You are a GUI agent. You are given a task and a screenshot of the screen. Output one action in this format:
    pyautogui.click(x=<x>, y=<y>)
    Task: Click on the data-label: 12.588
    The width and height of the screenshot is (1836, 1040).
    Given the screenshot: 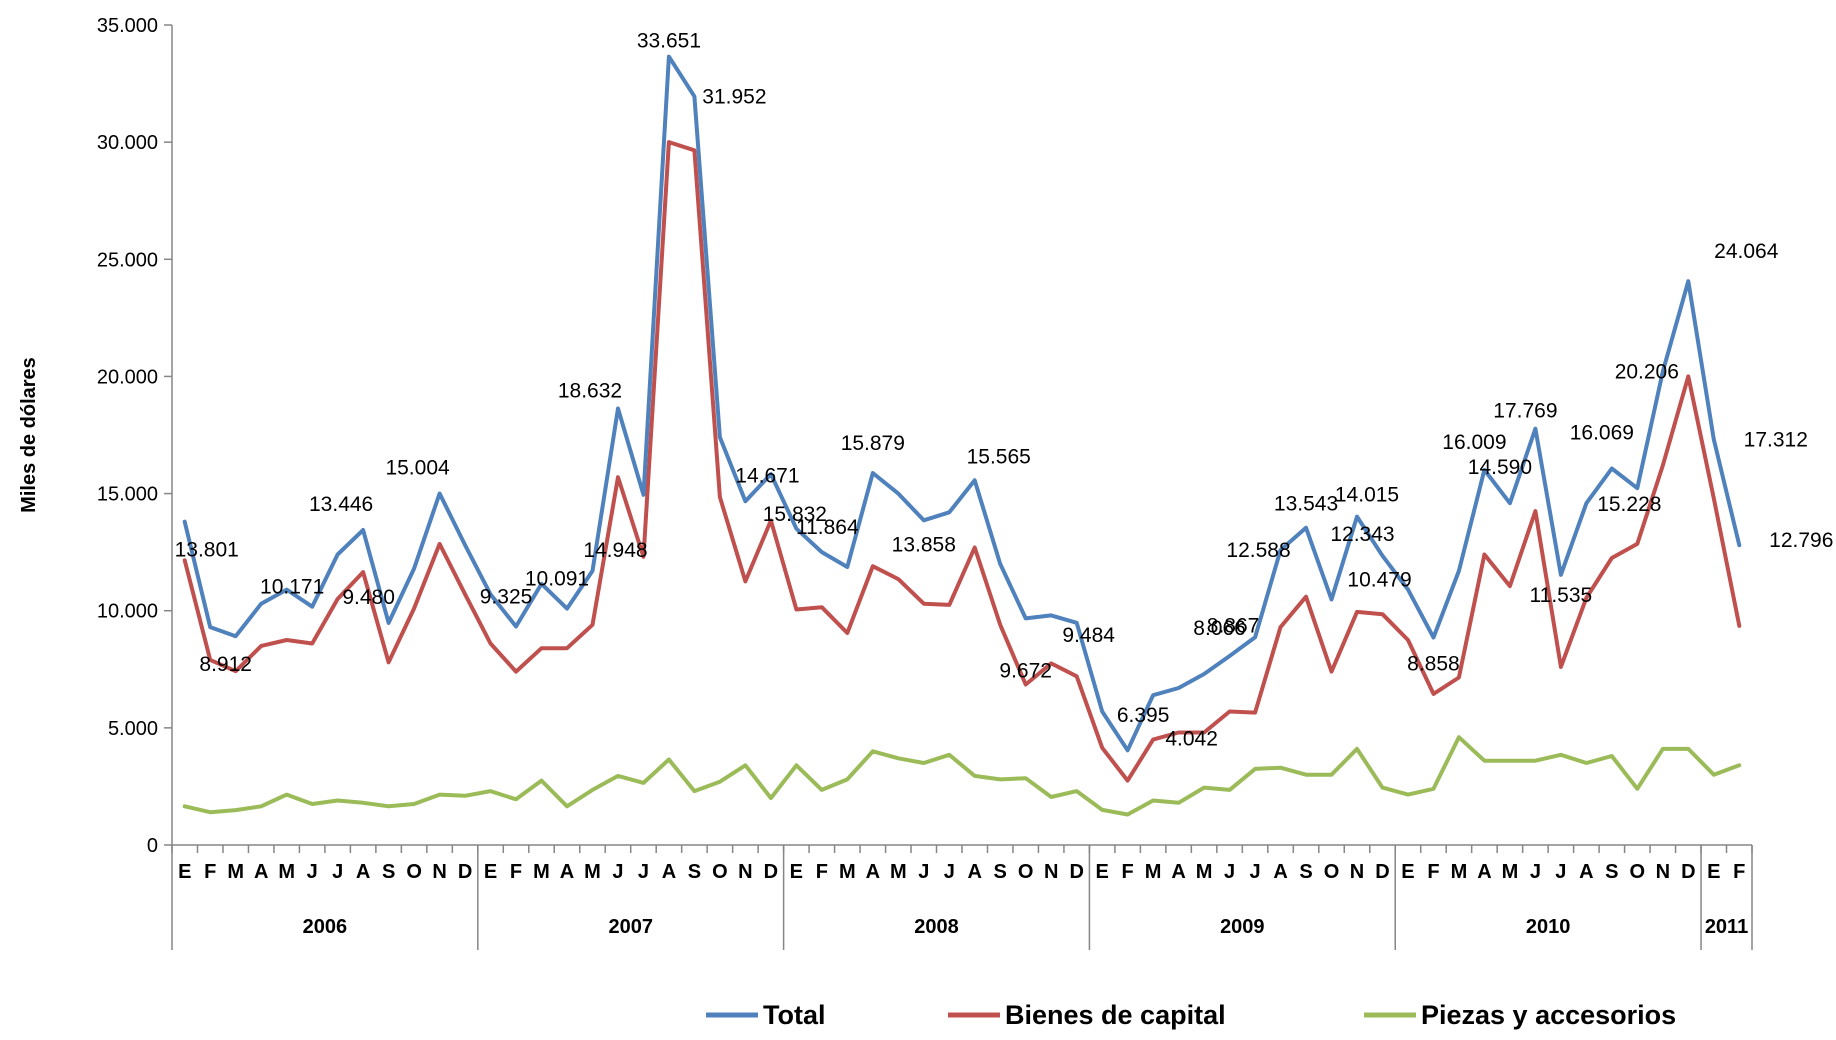 What is the action you would take?
    pyautogui.click(x=1258, y=550)
    